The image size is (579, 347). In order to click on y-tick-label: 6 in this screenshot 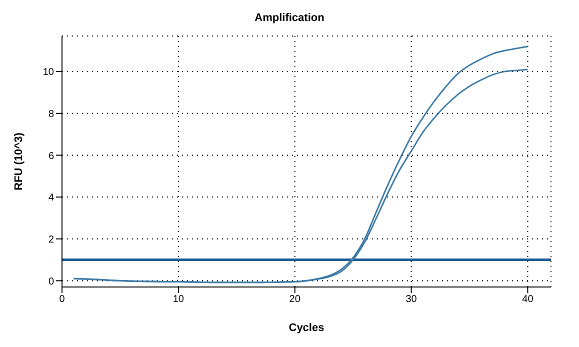, I will do `click(51, 156)`.